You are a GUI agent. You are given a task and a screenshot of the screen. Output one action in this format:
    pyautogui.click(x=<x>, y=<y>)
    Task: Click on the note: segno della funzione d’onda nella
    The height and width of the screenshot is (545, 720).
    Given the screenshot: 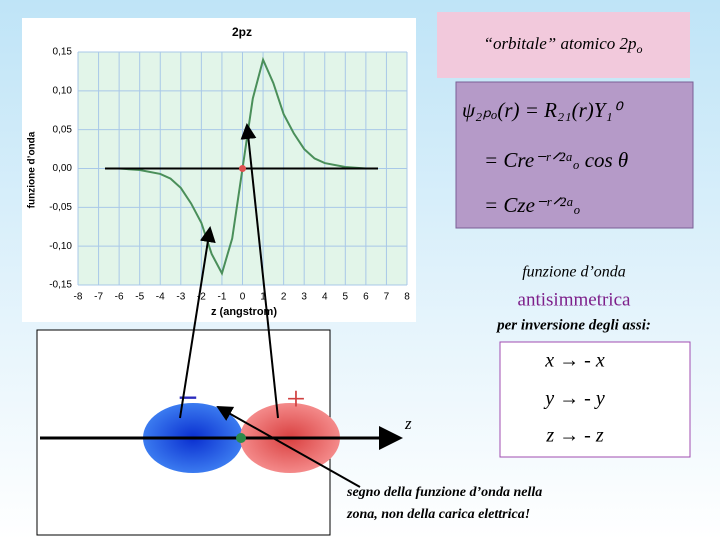 What is the action you would take?
    pyautogui.click(x=444, y=492)
    